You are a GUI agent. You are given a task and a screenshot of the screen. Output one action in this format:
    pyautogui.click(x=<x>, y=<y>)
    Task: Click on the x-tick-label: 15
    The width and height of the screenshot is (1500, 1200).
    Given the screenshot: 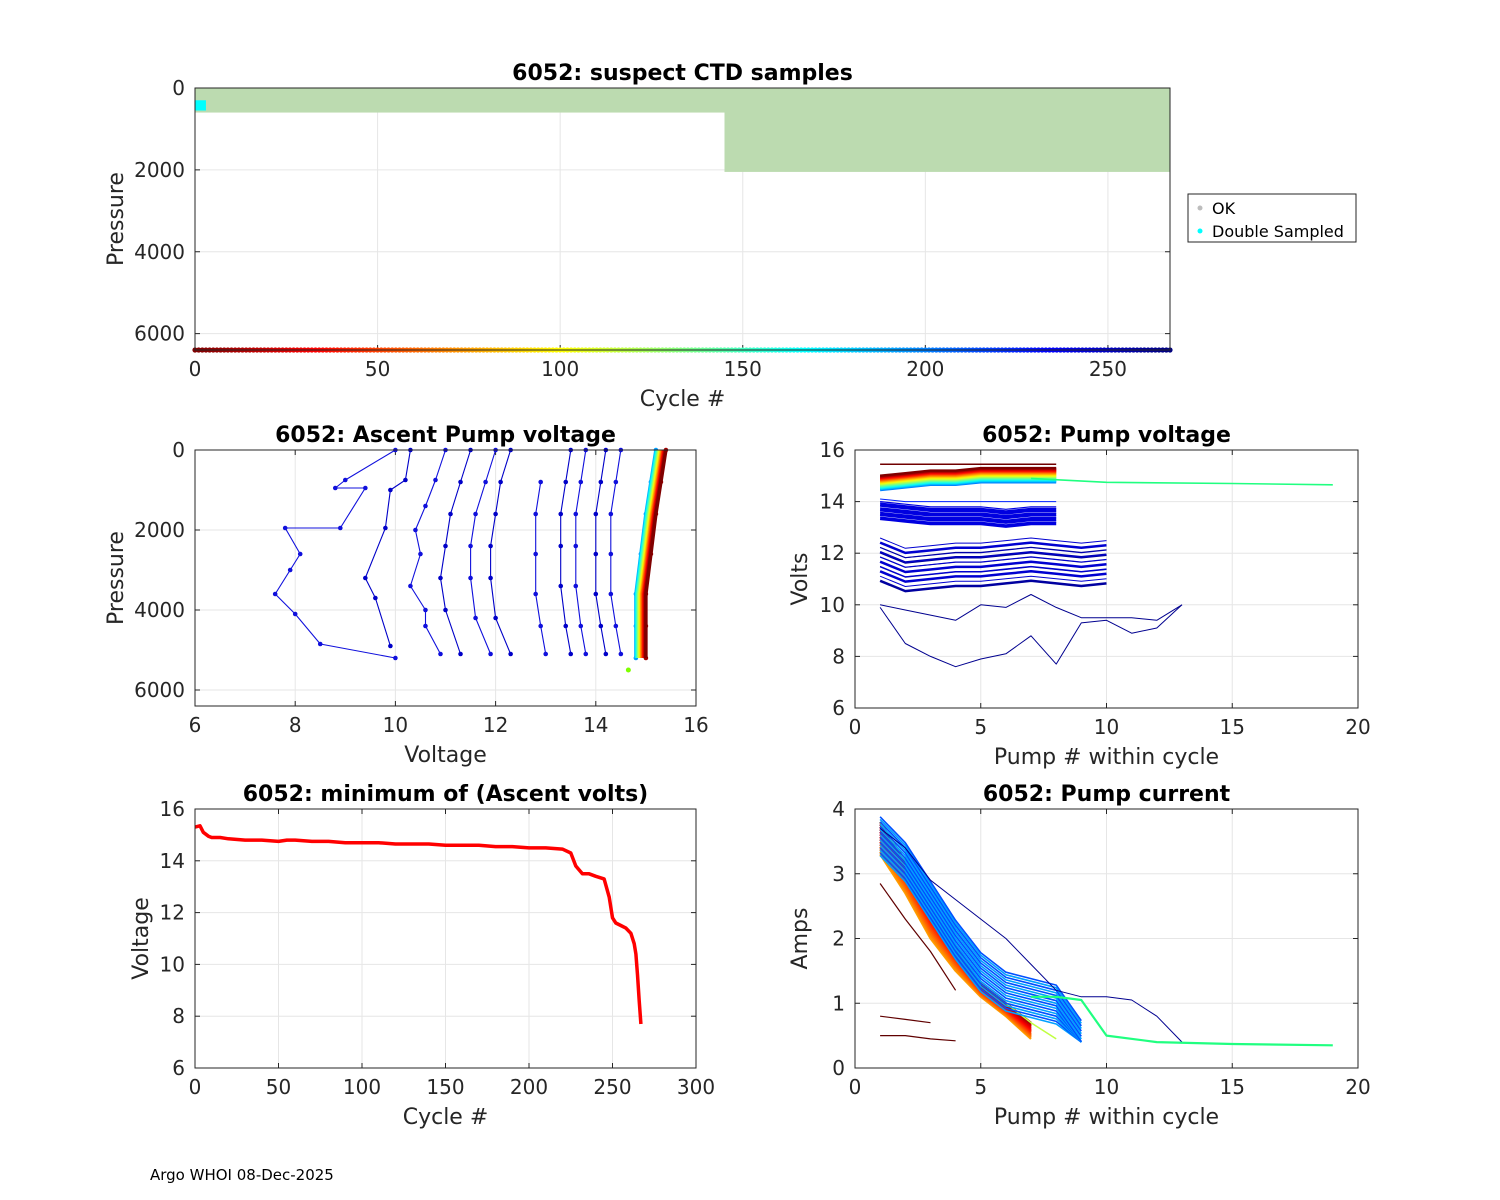 What is the action you would take?
    pyautogui.click(x=1232, y=1087)
    